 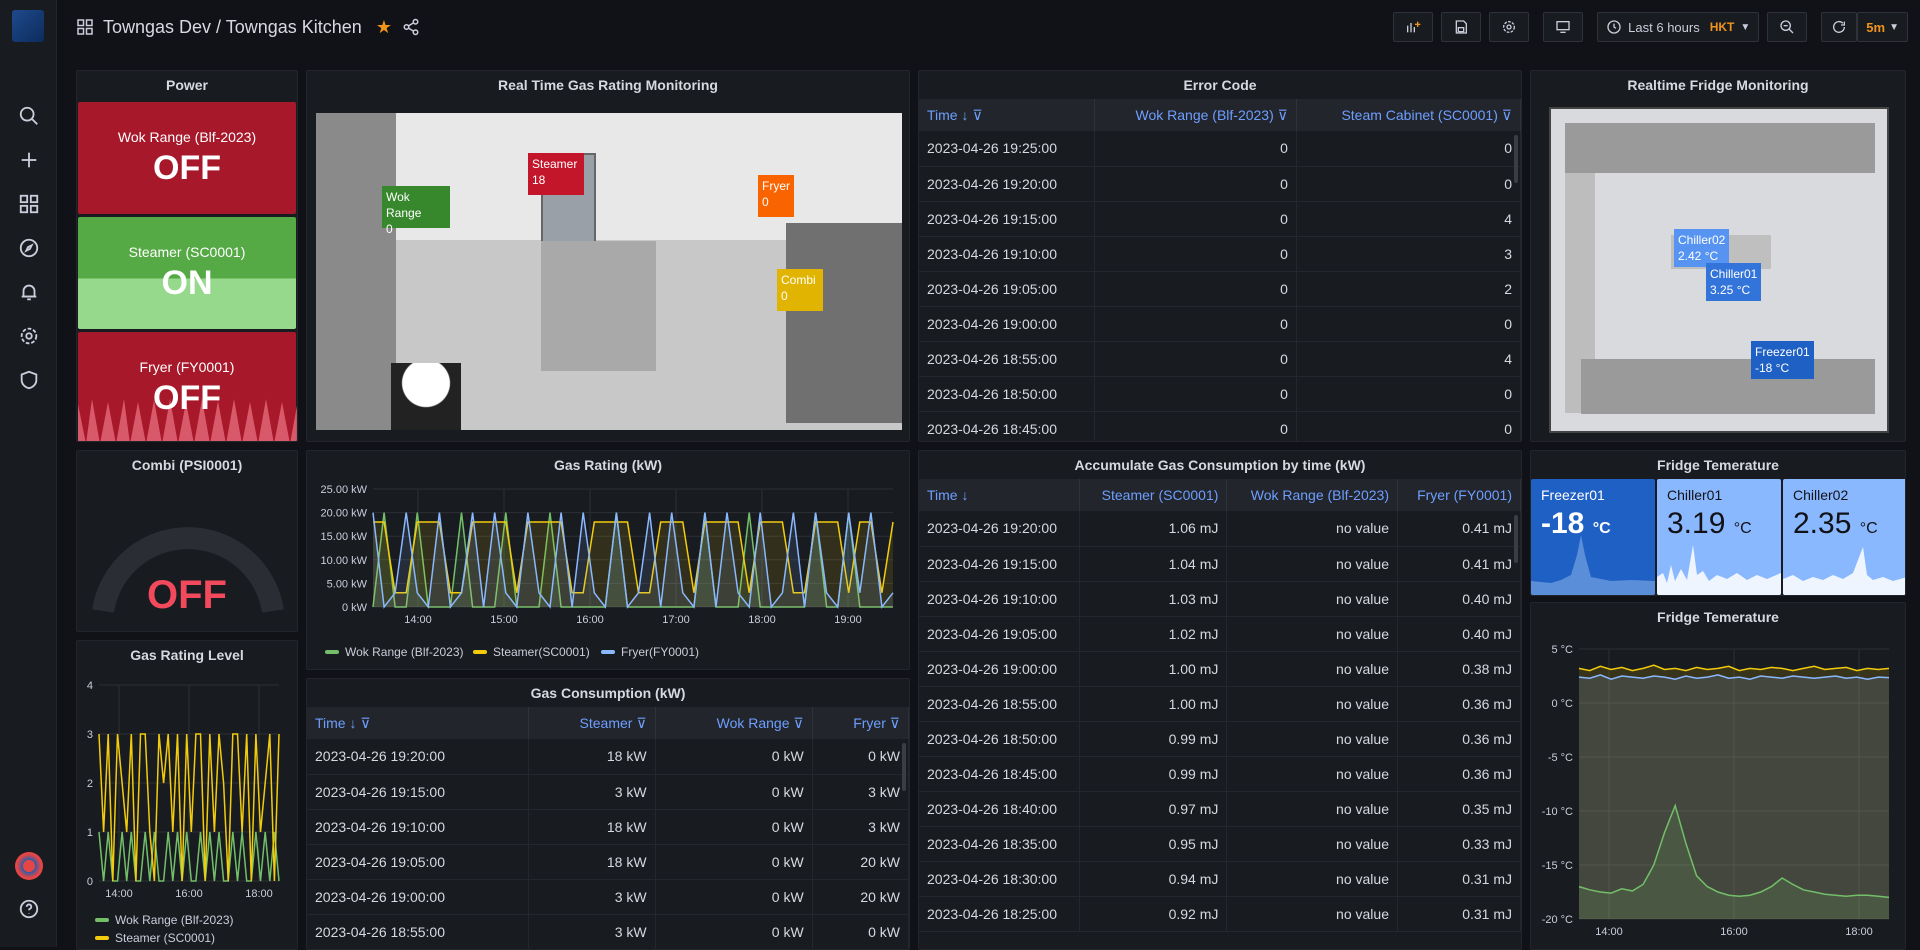 I want to click on table-cell: 0.99 mJ, so click(x=1153, y=774).